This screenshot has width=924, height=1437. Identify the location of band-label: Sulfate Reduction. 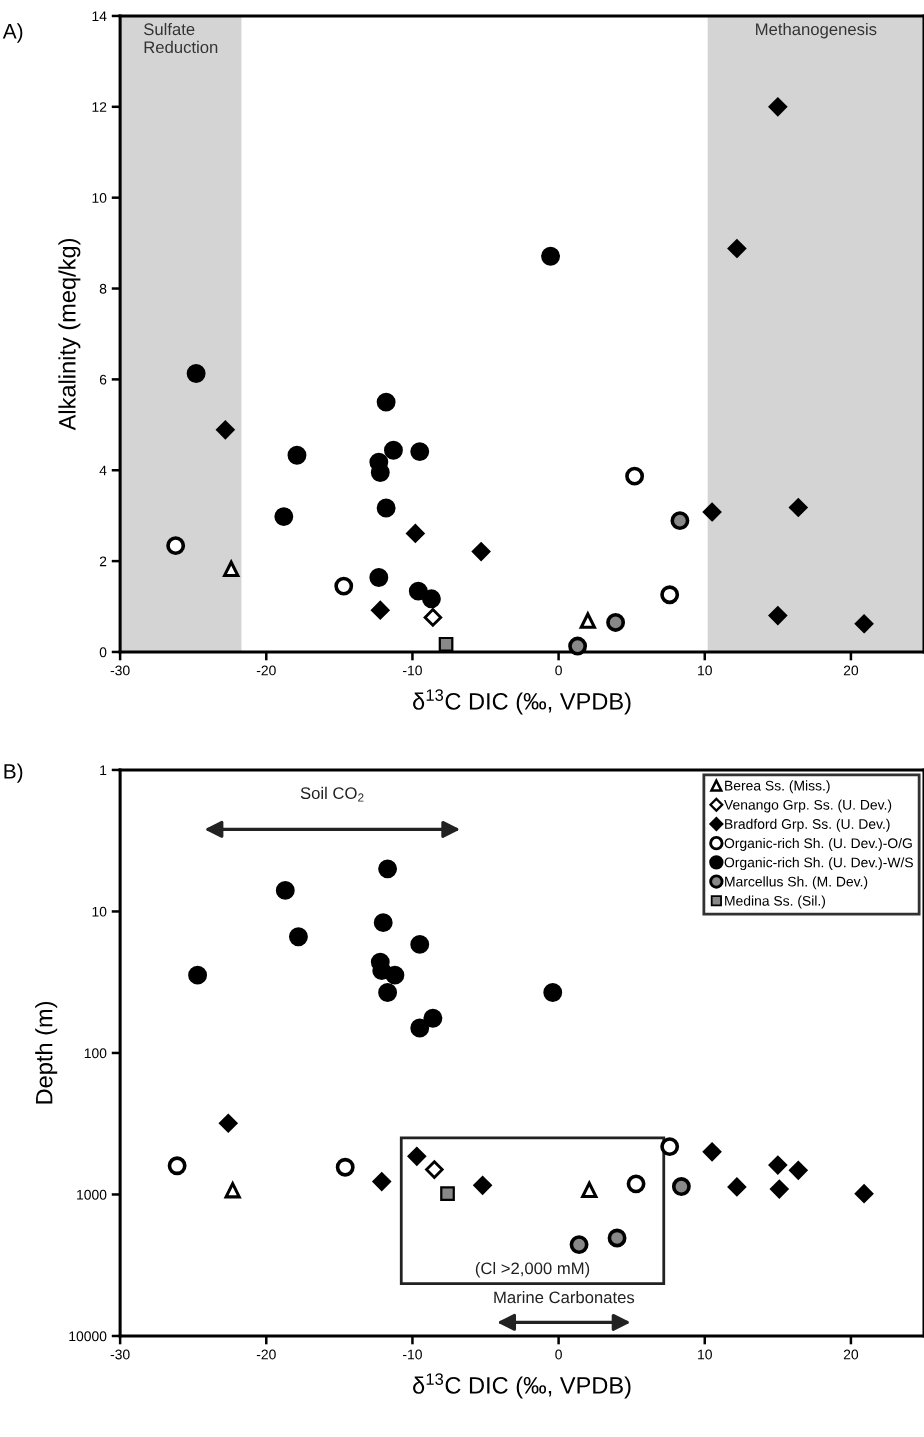
(181, 38).